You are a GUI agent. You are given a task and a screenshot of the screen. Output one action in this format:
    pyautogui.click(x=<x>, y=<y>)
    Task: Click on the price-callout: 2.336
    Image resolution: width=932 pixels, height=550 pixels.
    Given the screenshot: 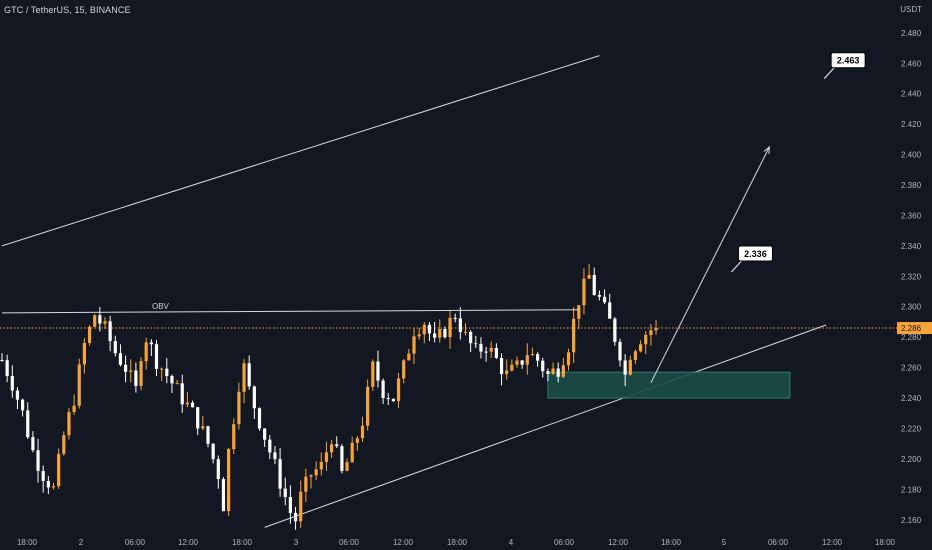 What is the action you would take?
    pyautogui.click(x=752, y=259)
    